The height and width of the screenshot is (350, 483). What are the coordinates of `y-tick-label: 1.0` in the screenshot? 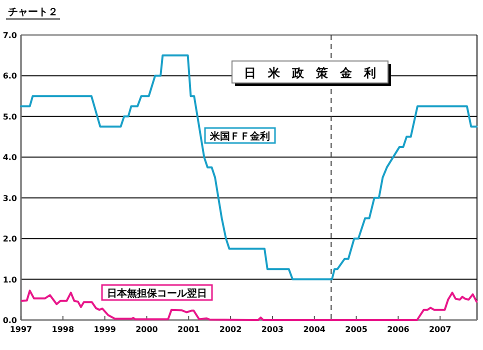 It's located at (10, 279).